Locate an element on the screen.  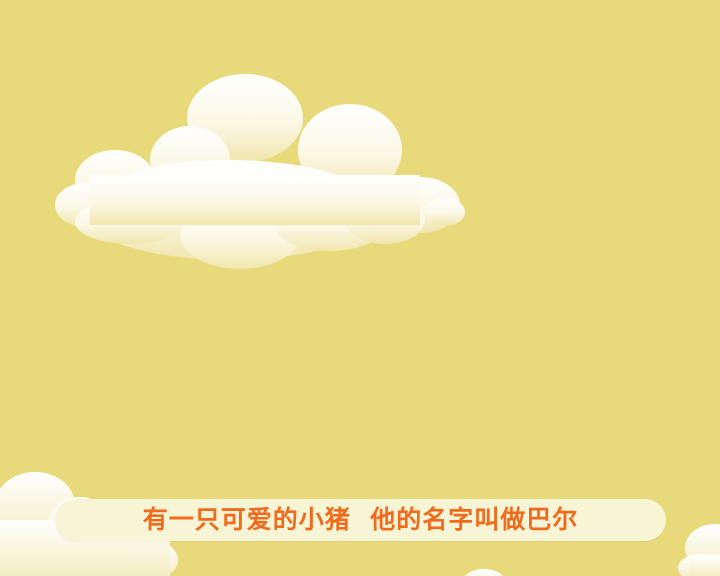
subtitle-bar: 有一只可爱的小猪 他的名字叫做巴尔 is located at coordinates (360, 520).